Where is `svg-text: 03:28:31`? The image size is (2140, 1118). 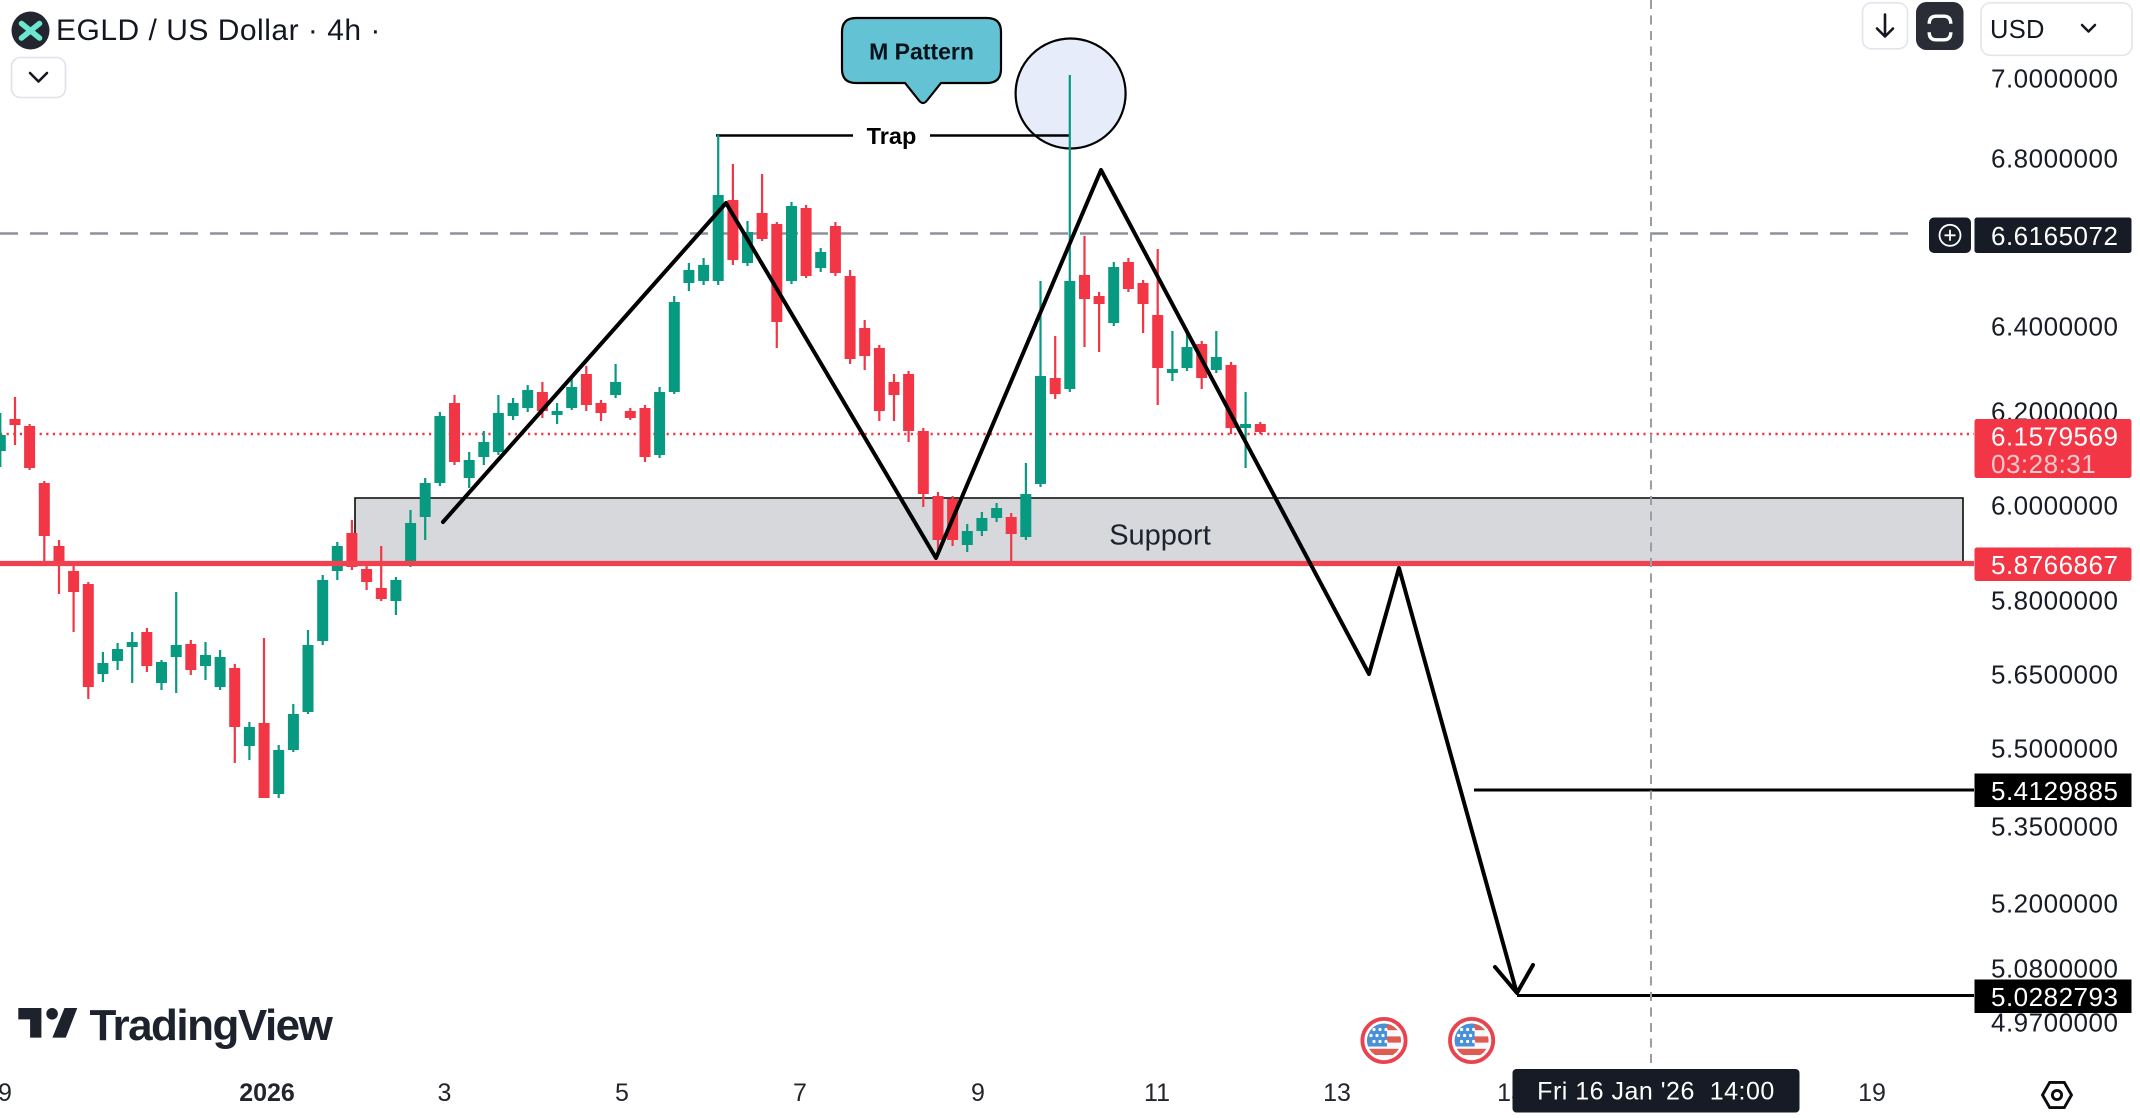 svg-text: 03:28:31 is located at coordinates (2043, 464).